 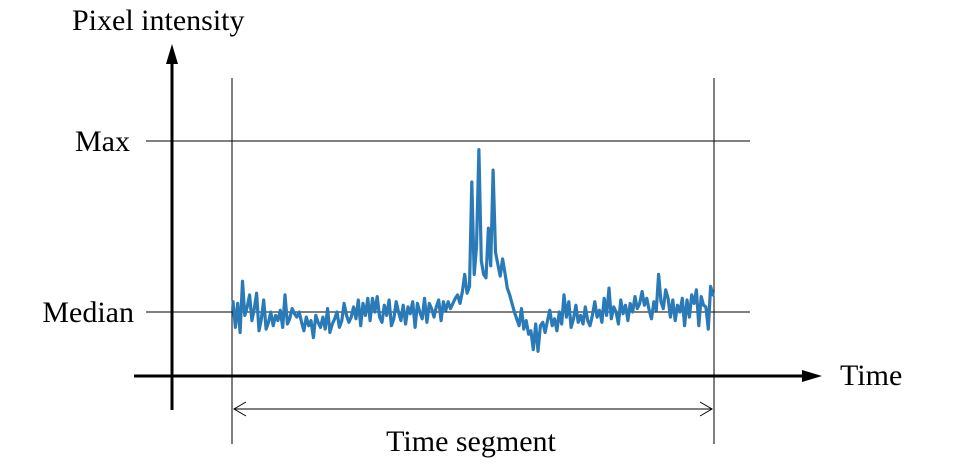 I want to click on segment-arrow-left-head, so click(x=240, y=409).